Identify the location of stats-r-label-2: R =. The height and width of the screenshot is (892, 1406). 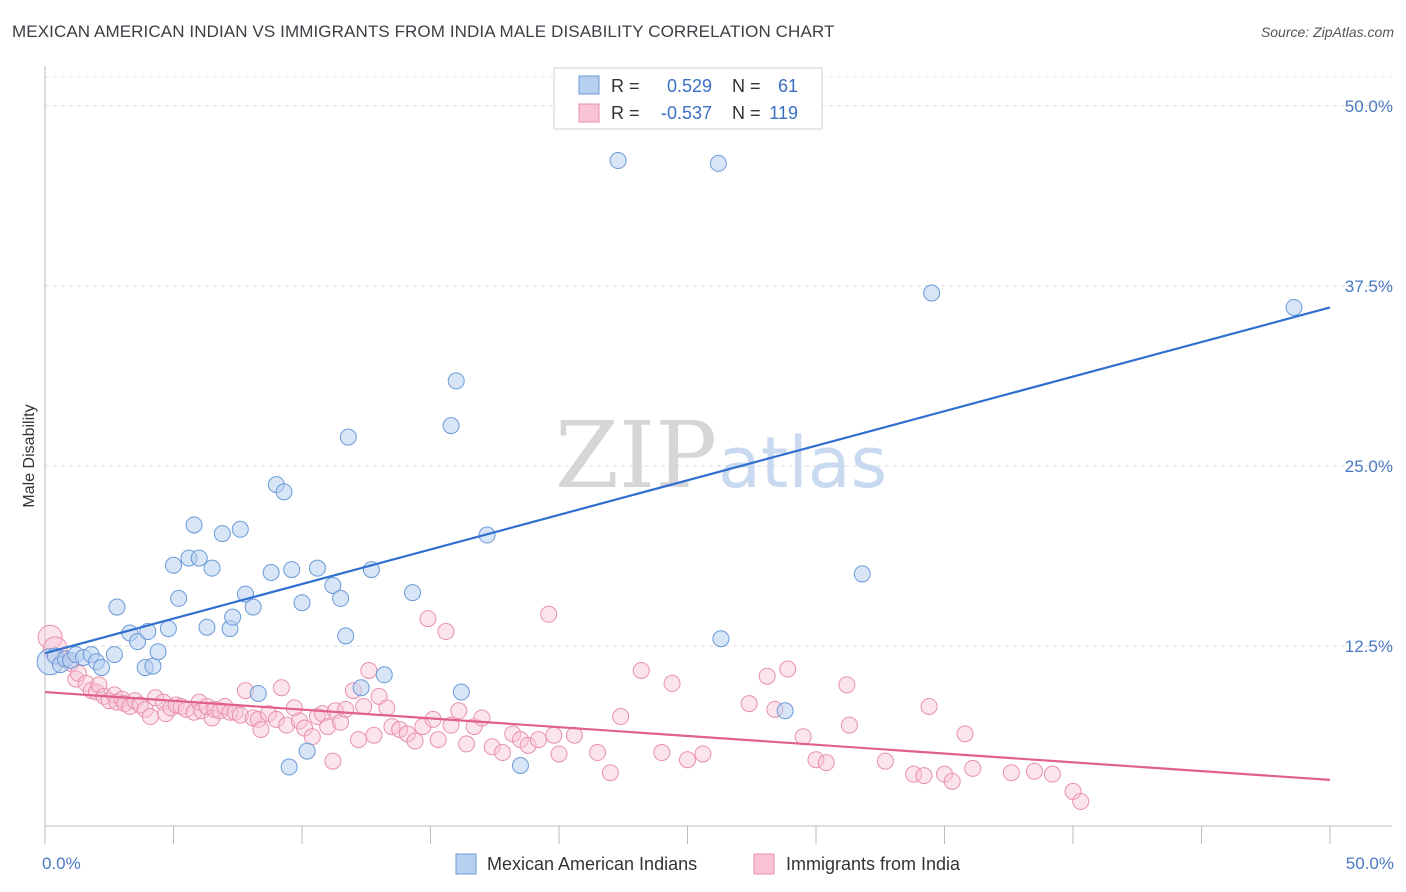
(625, 113).